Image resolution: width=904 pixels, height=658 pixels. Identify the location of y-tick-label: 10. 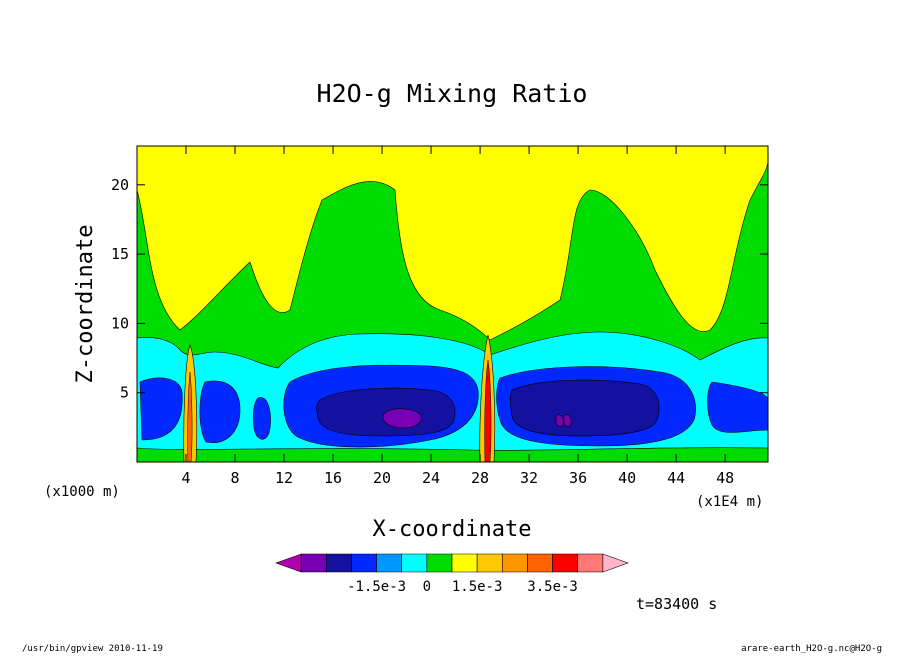
(120, 323).